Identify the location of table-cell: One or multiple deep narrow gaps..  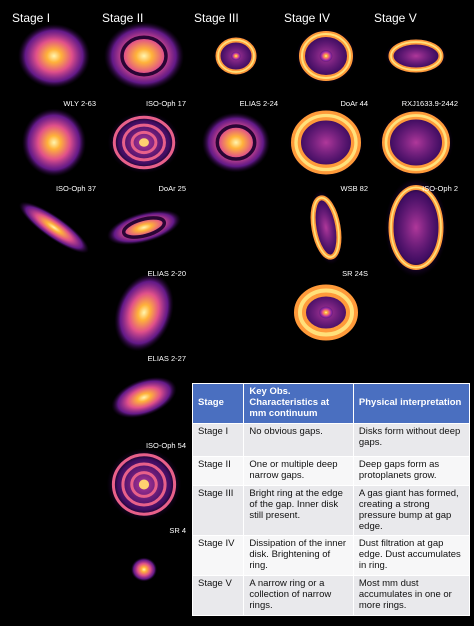
(298, 470).